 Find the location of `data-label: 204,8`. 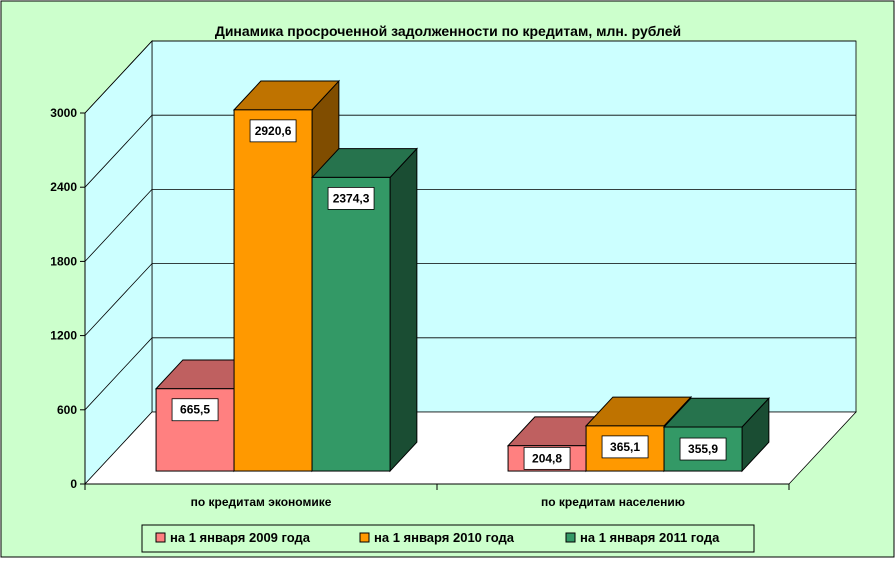

data-label: 204,8 is located at coordinates (547, 458).